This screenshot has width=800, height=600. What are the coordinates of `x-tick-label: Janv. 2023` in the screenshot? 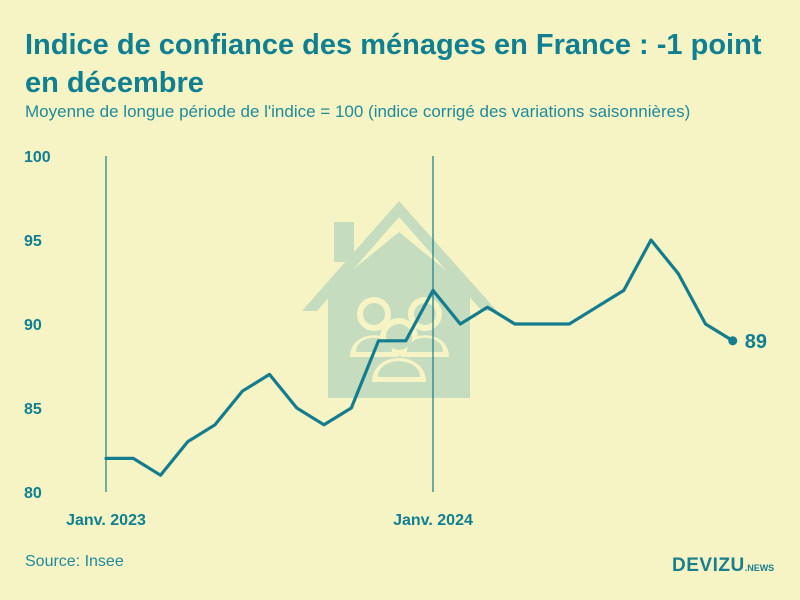 It's located at (106, 520).